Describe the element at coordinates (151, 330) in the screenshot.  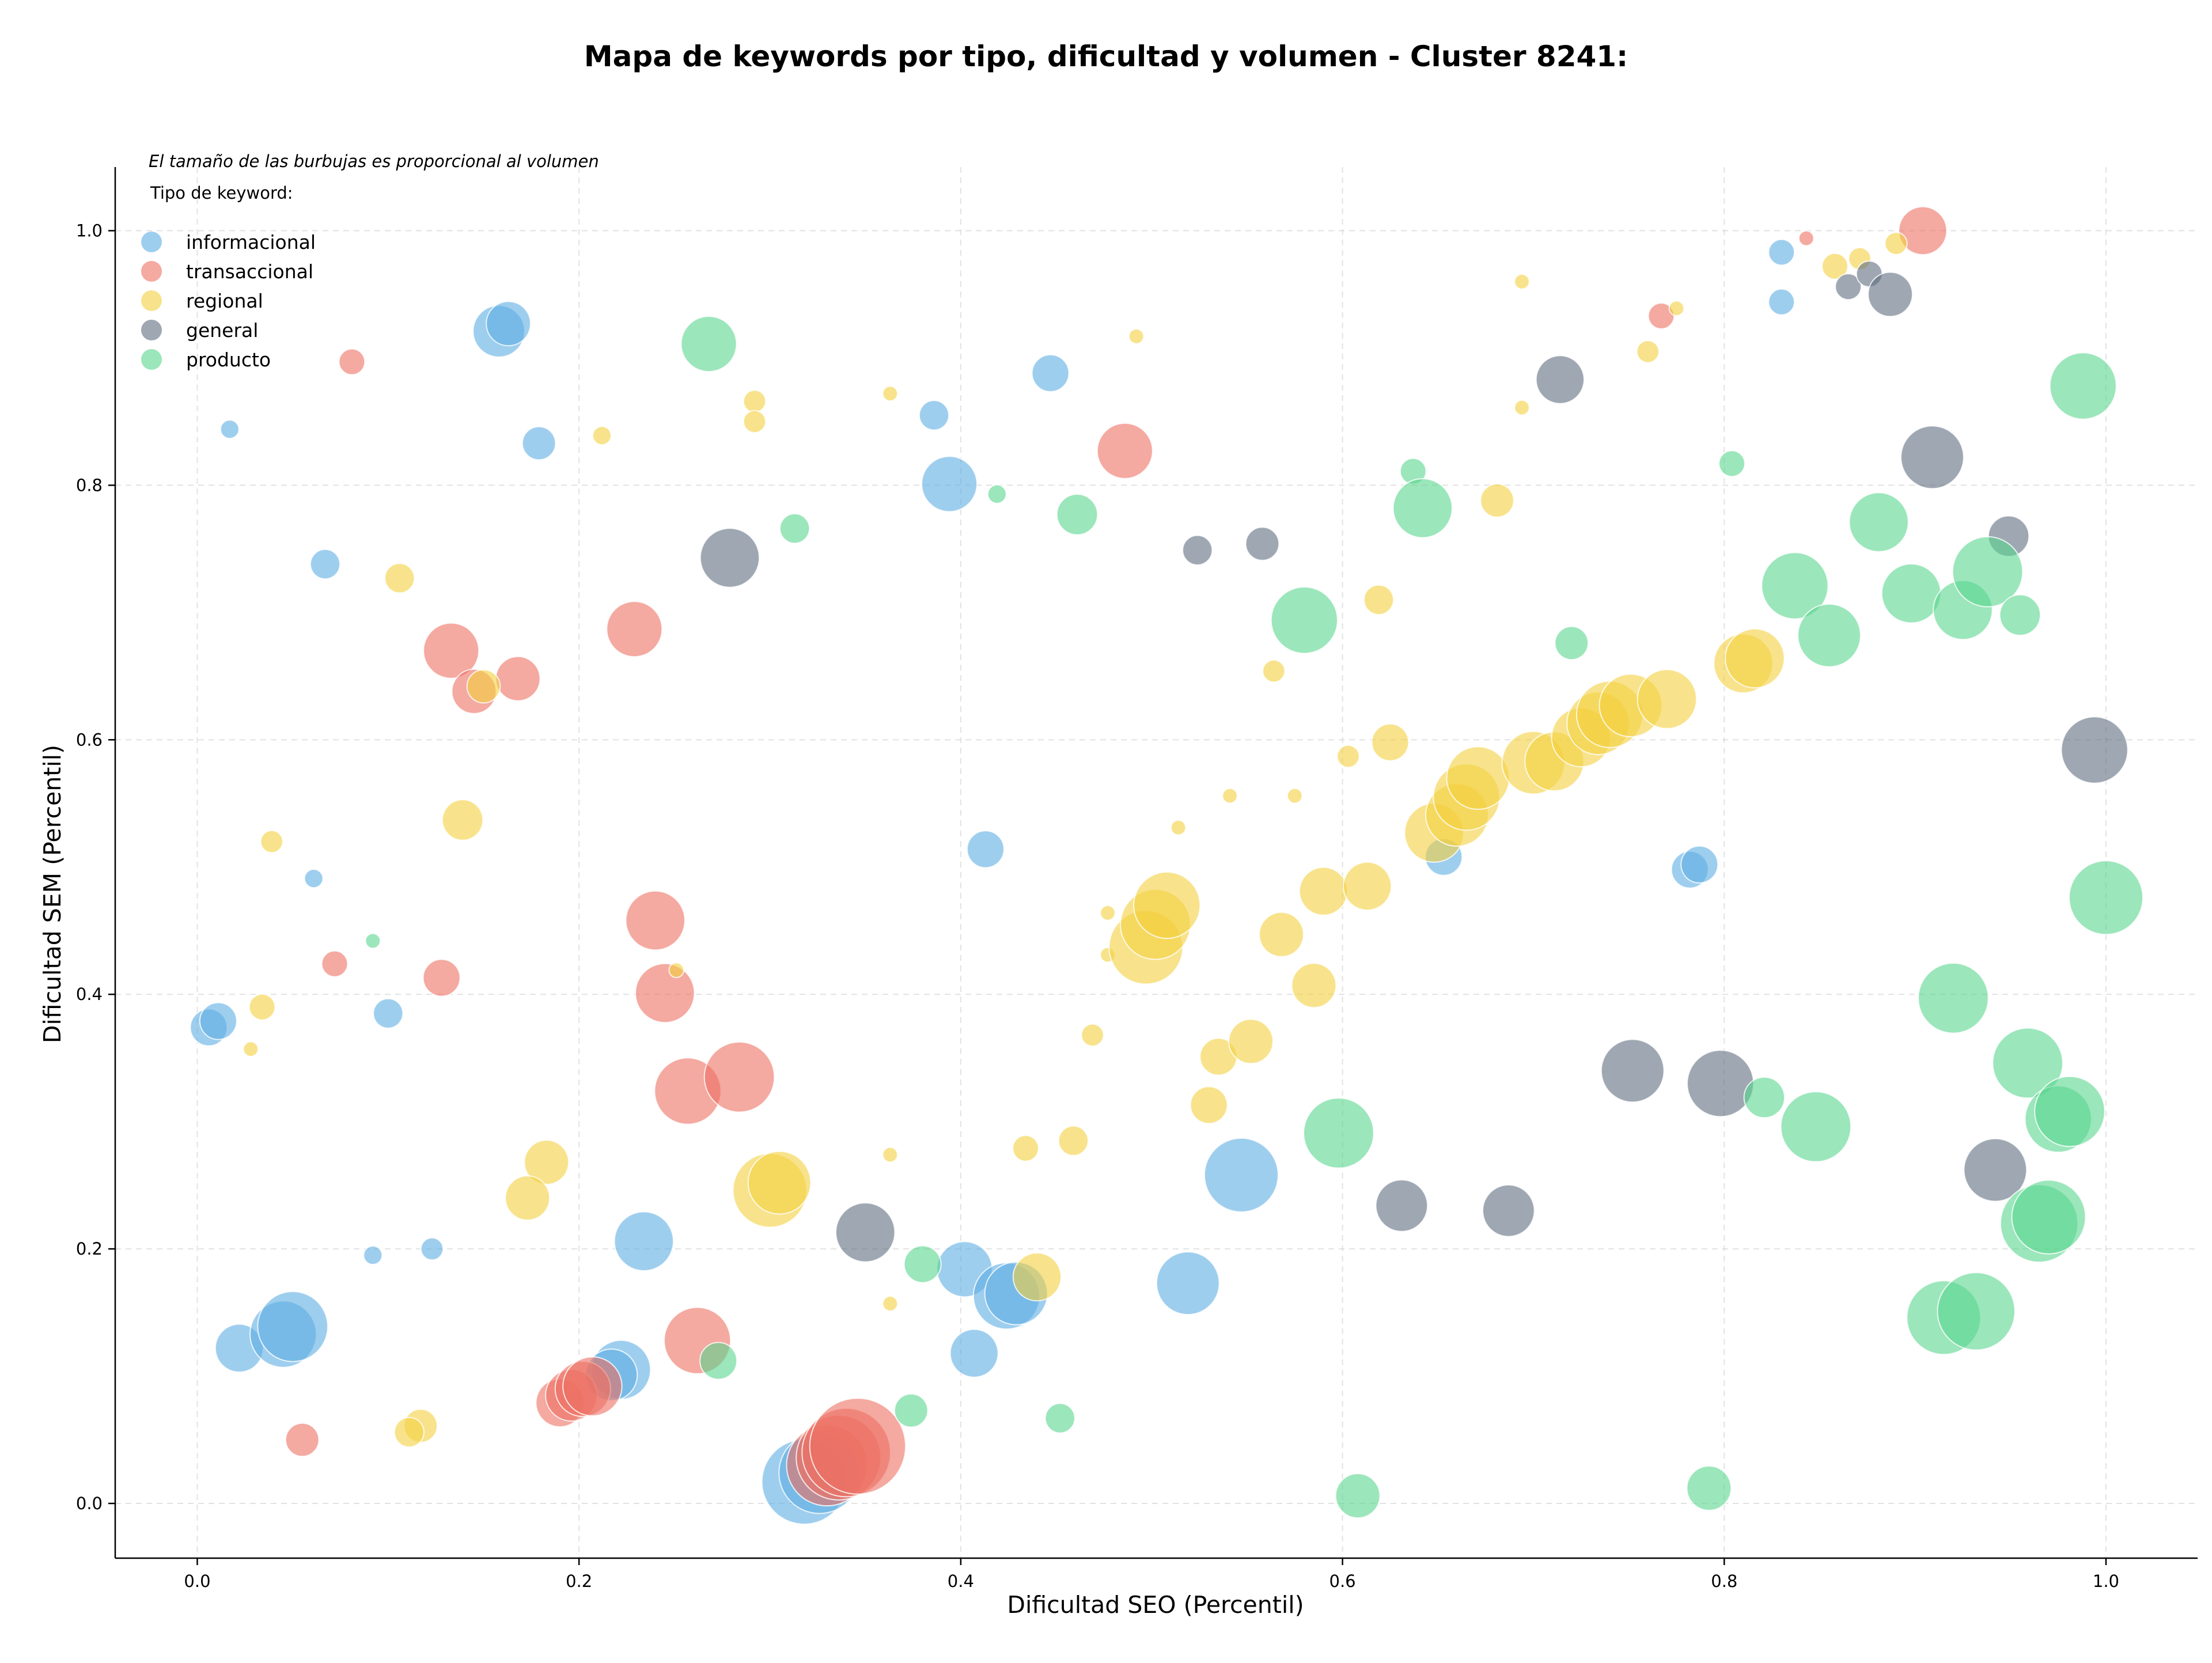
I see `legend-marker-general` at that location.